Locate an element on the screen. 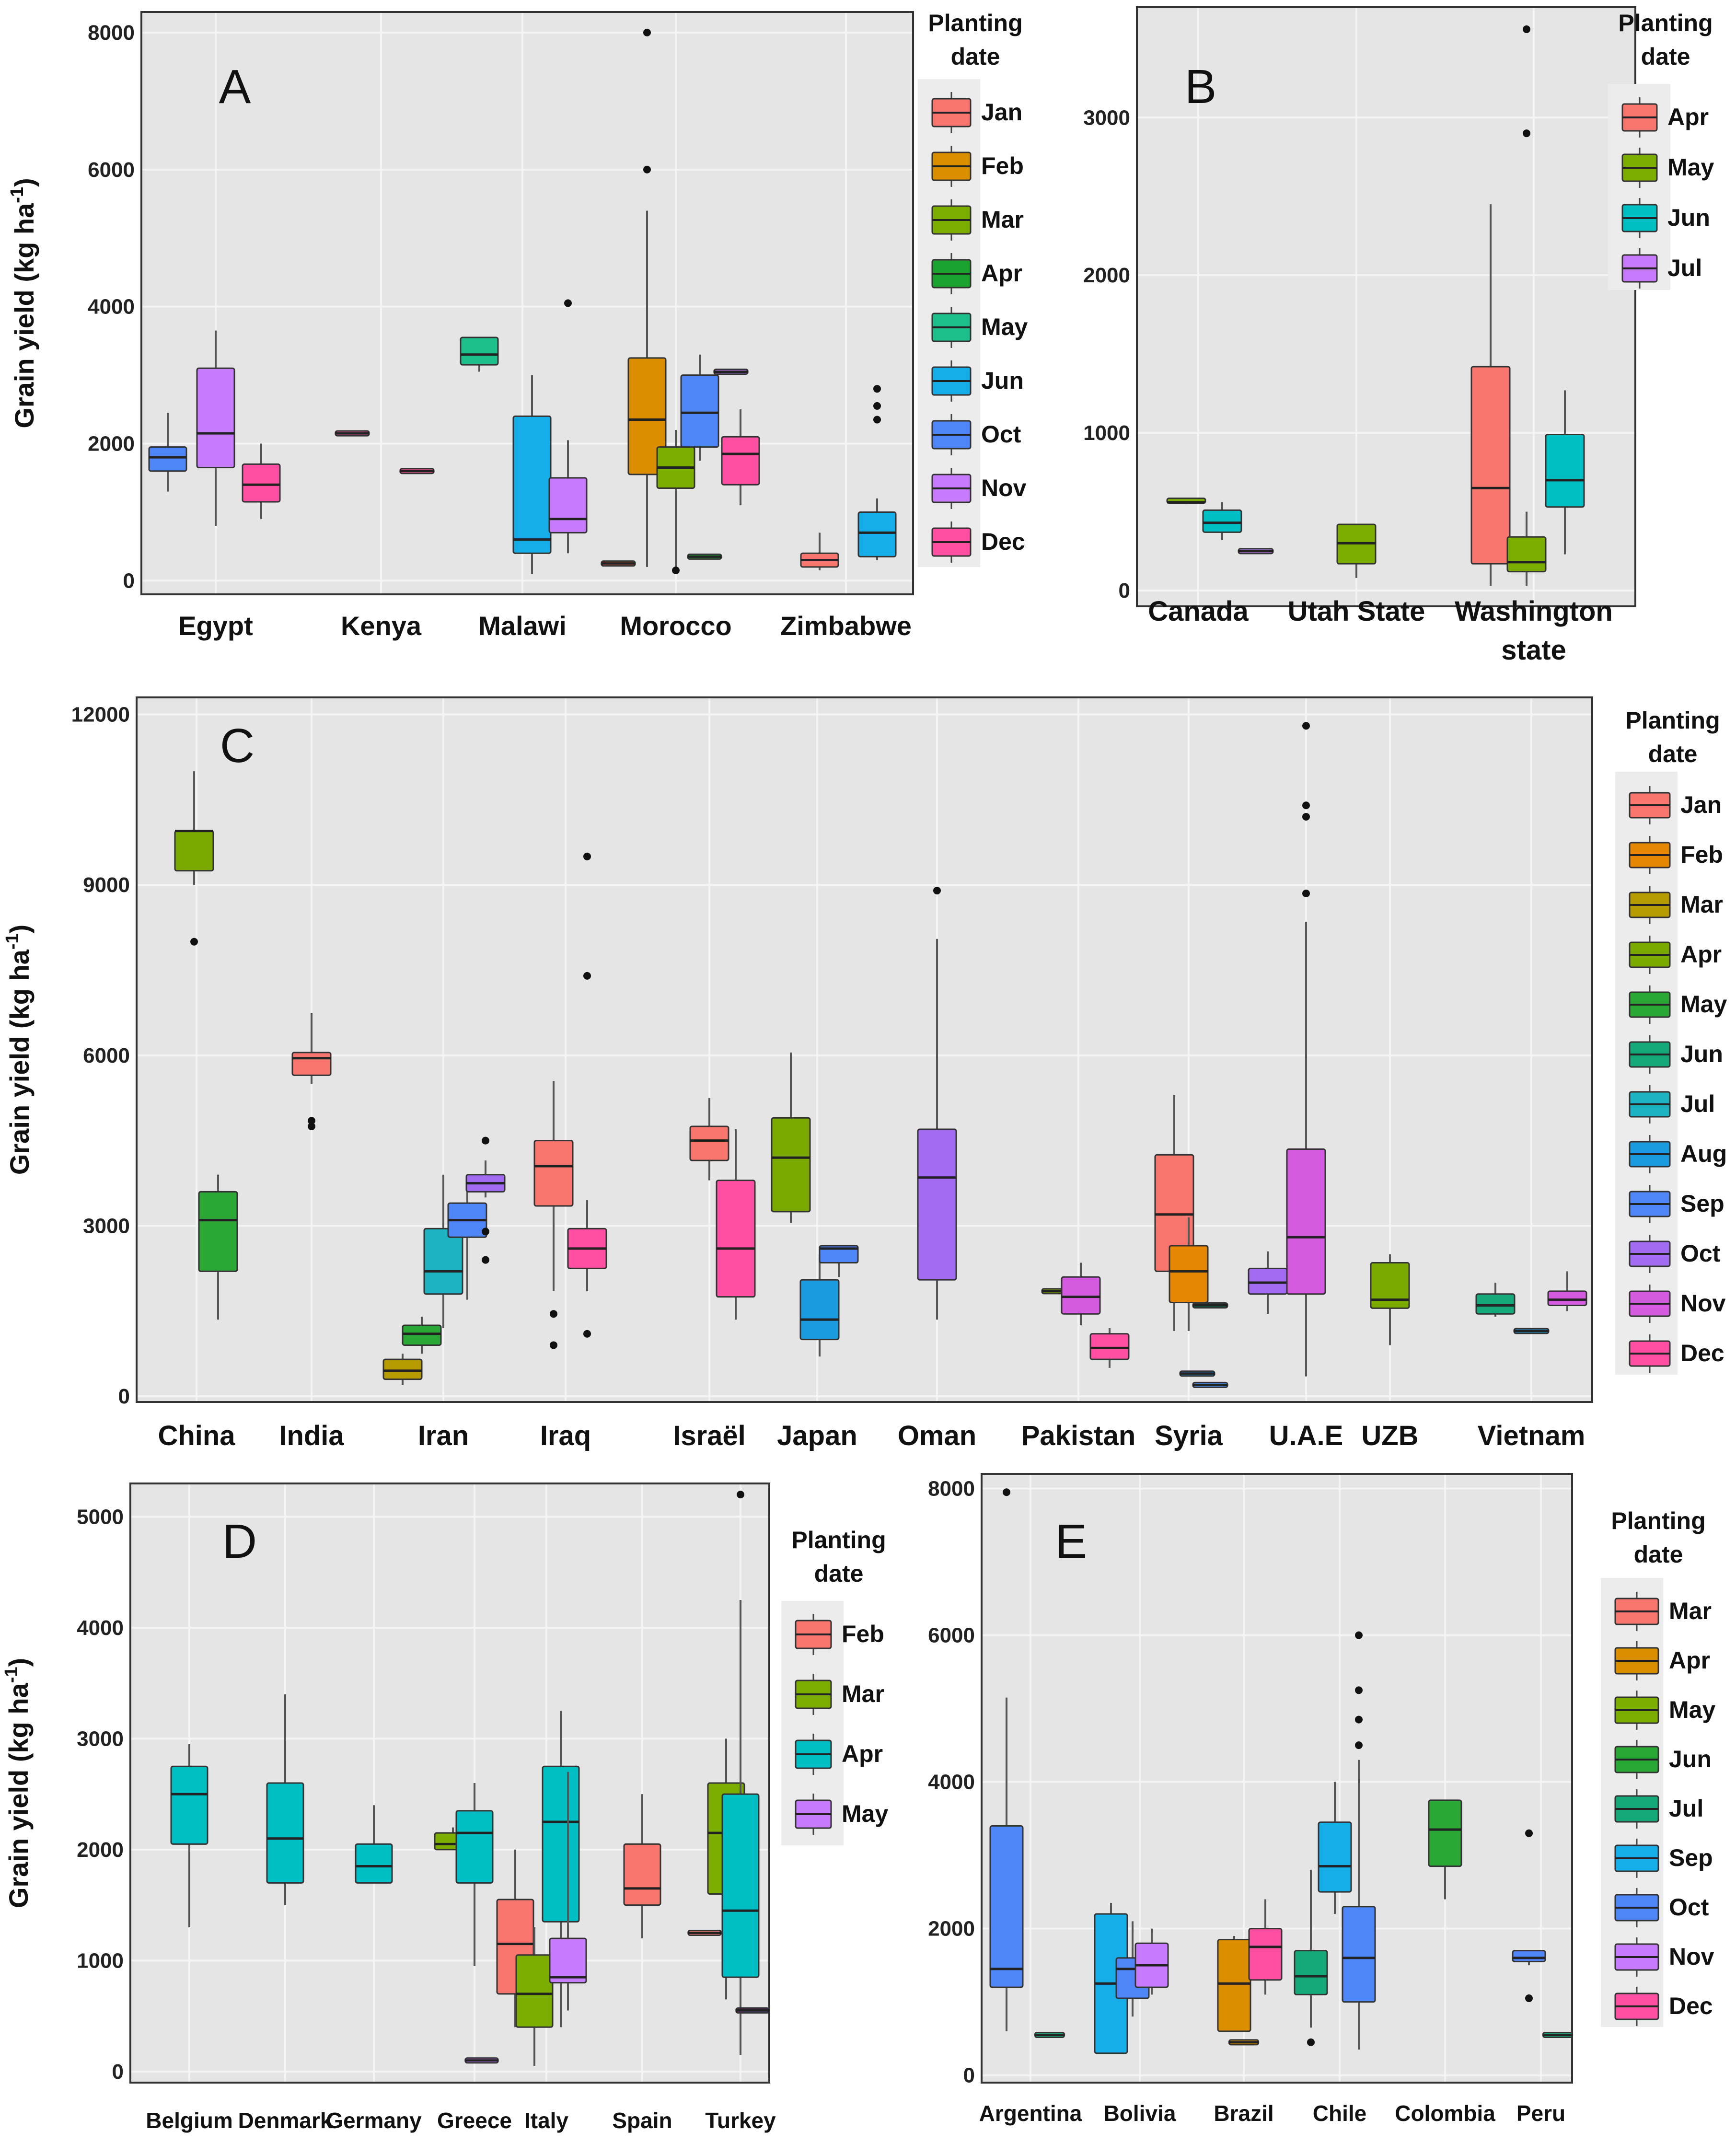 The image size is (1736, 2143). x-tick-label: Denmark is located at coordinates (285, 2120).